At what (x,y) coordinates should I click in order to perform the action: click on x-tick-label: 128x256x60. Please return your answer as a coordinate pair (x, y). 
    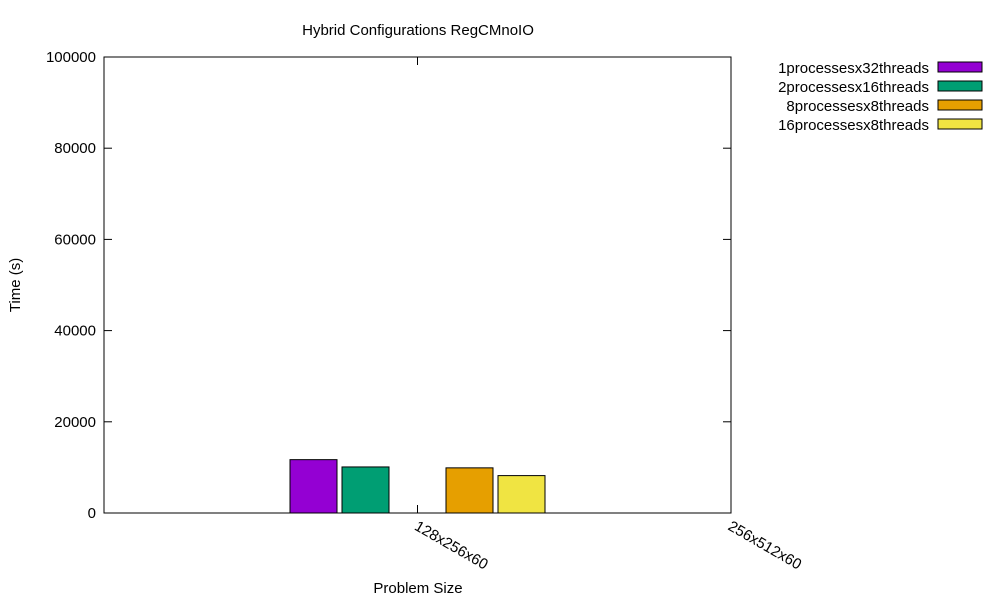
    Looking at the image, I should click on (451, 546).